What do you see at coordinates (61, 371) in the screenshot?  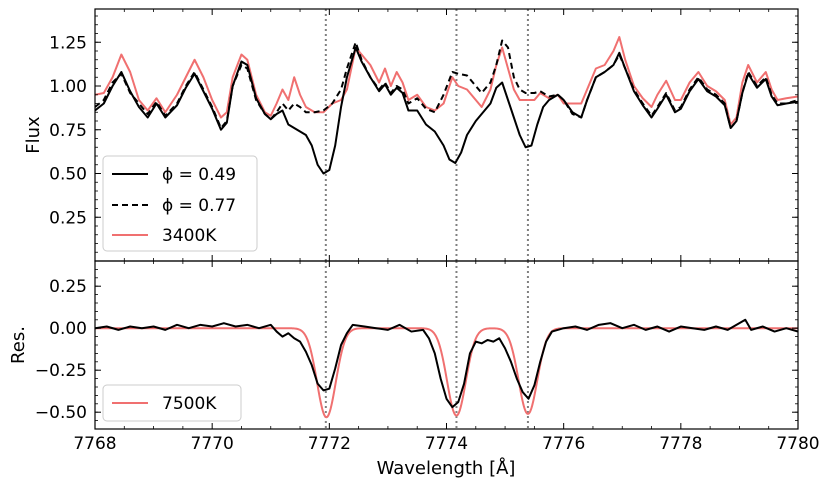 I see `residual-ytick-label: −0.25` at bounding box center [61, 371].